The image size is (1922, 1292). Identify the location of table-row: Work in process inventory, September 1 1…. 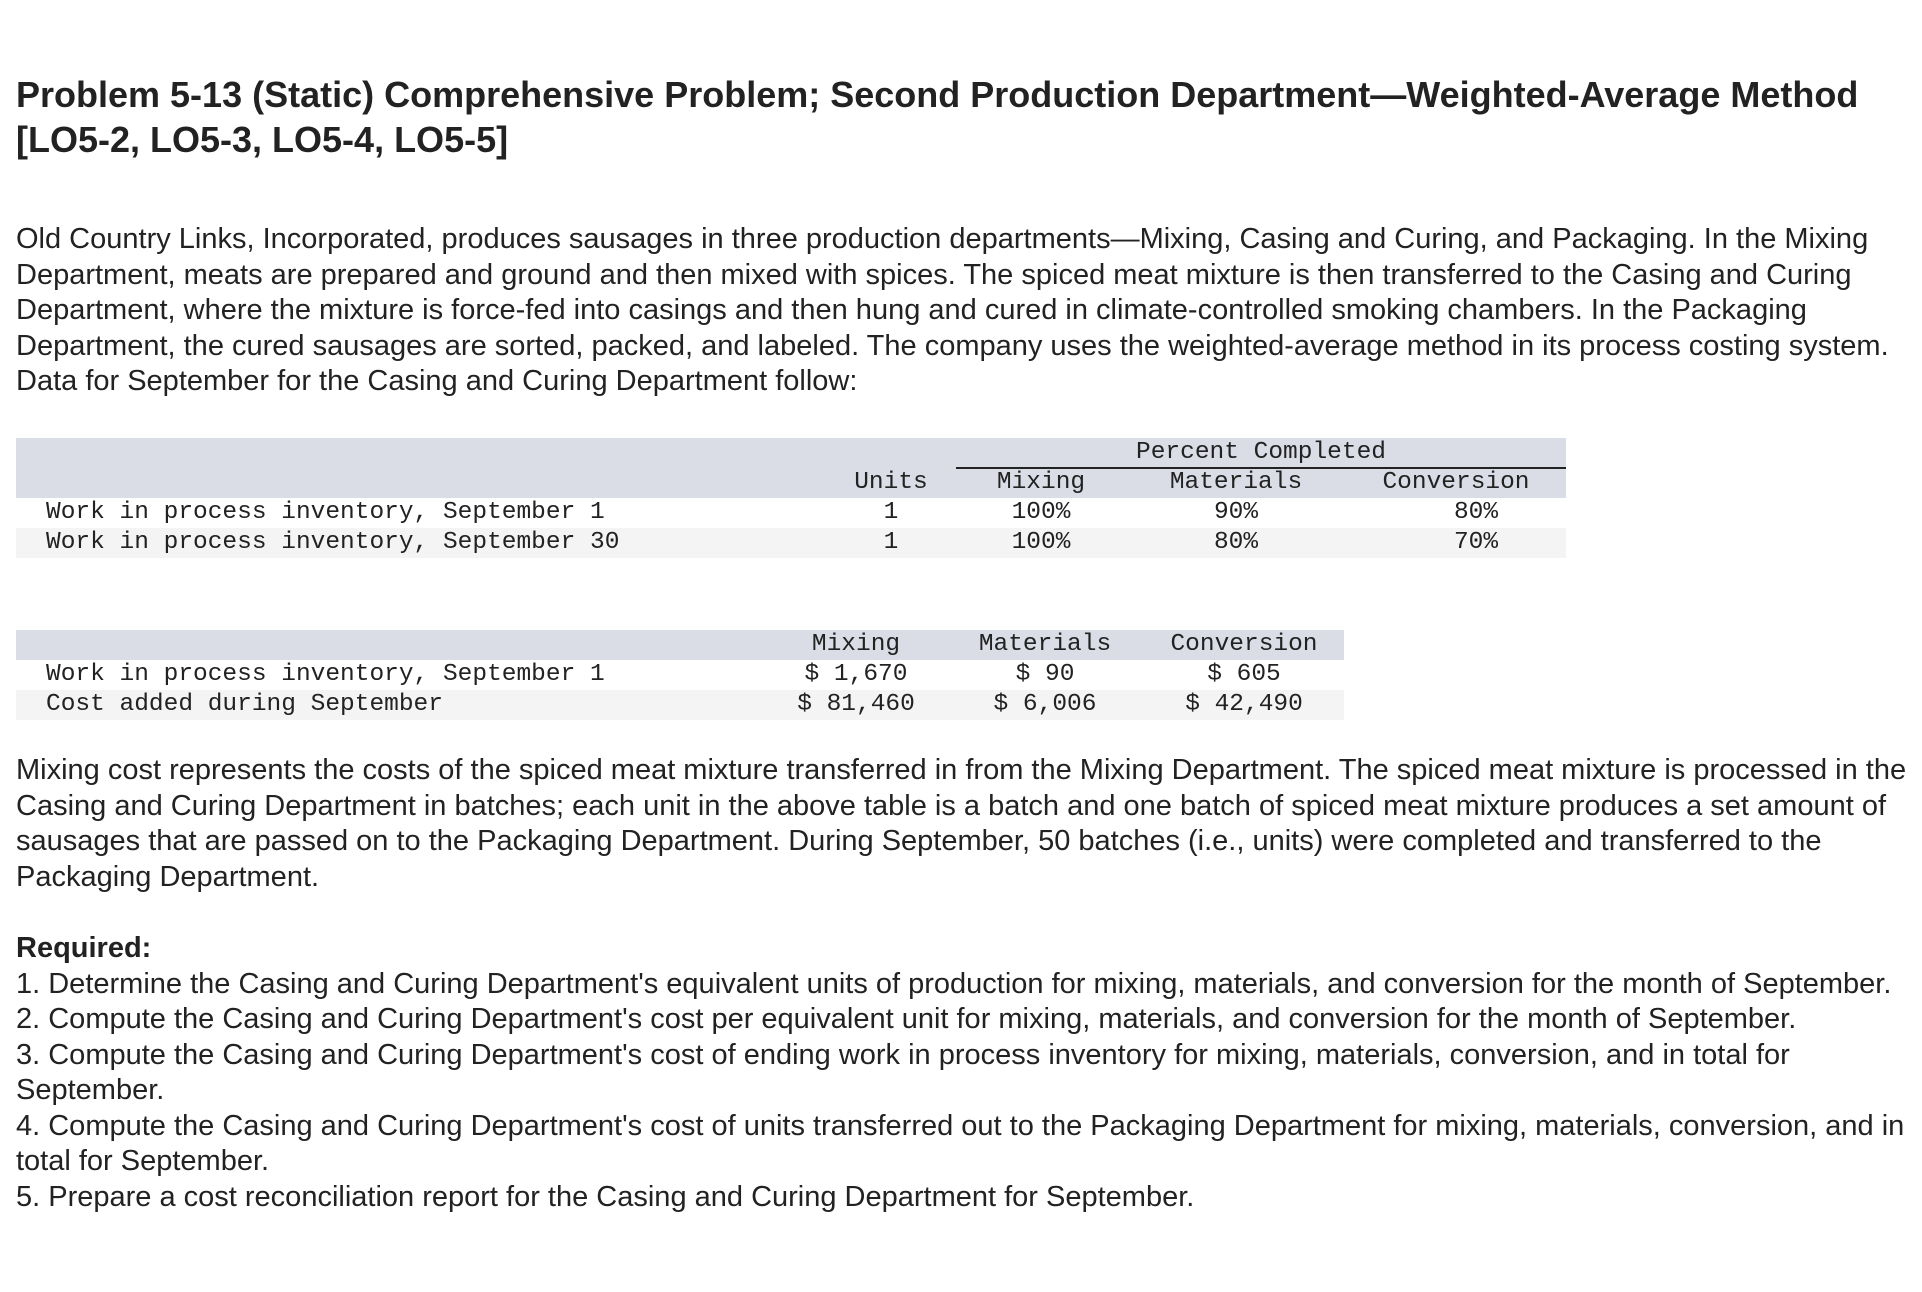
(791, 513).